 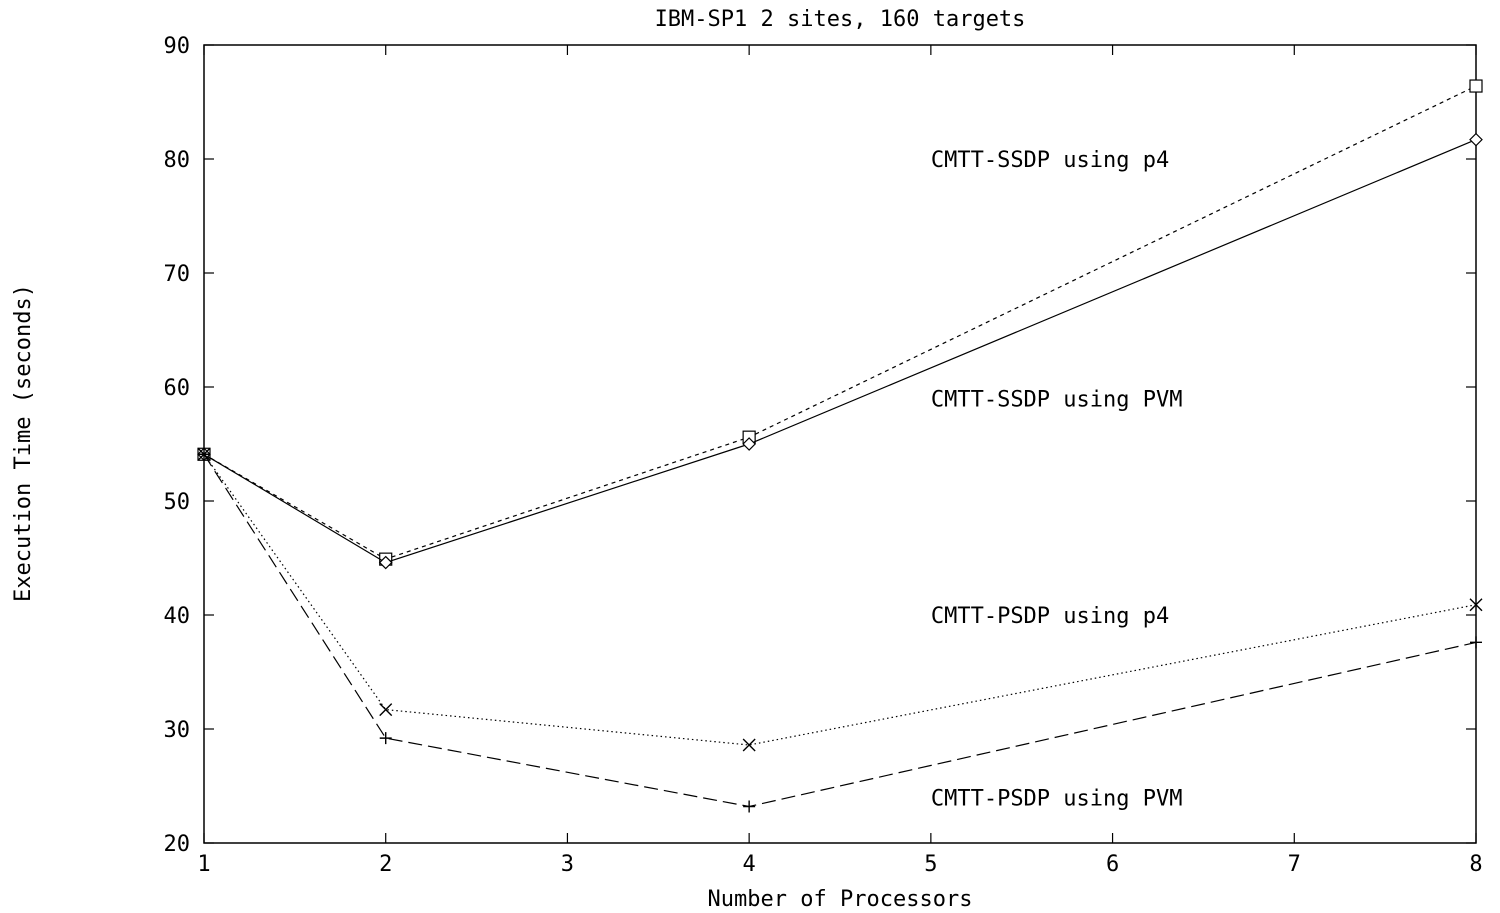 What do you see at coordinates (1475, 864) in the screenshot?
I see `x-tick-label: 8` at bounding box center [1475, 864].